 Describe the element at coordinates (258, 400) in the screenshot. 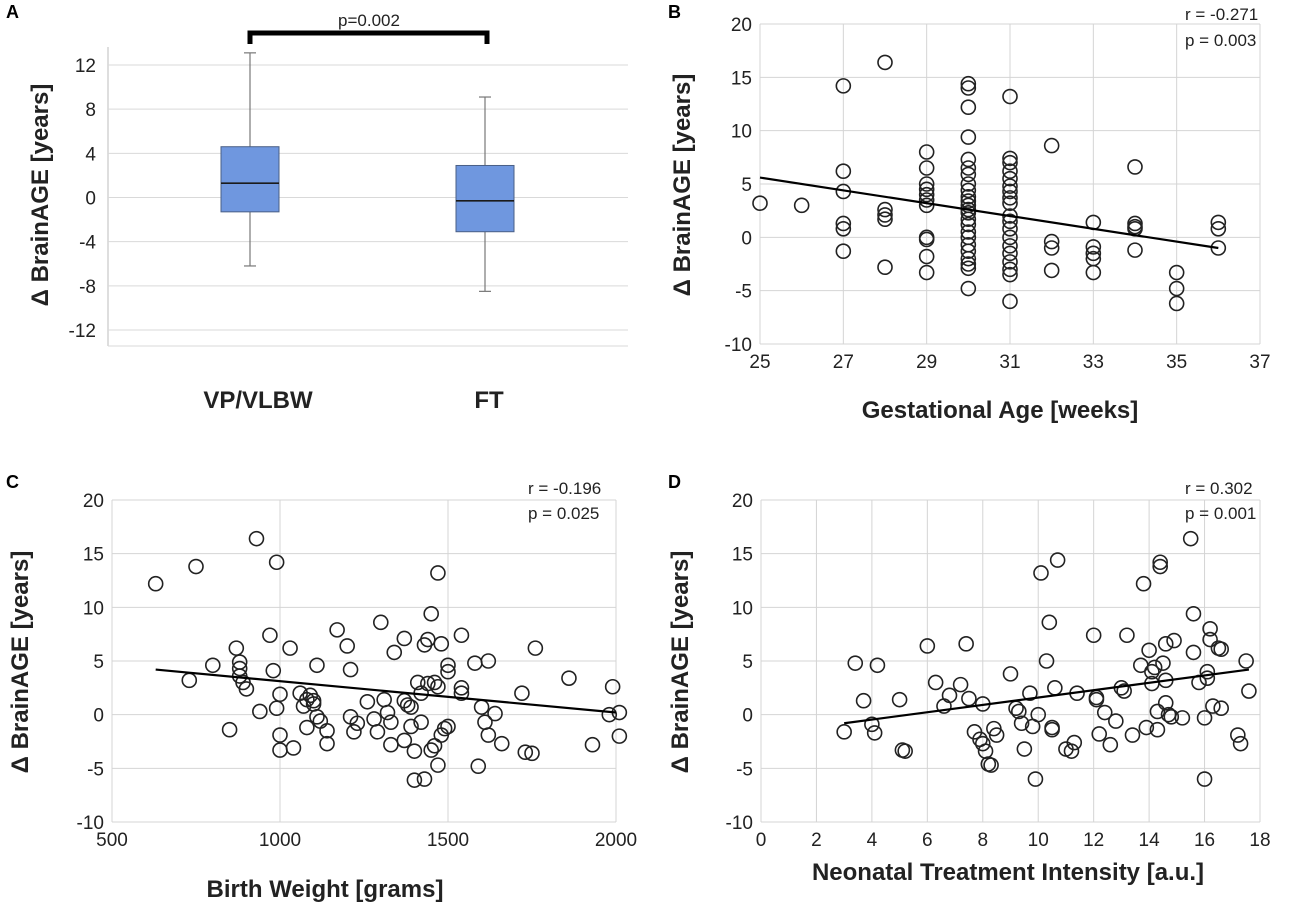

I see `category-label: VP/VLBW` at that location.